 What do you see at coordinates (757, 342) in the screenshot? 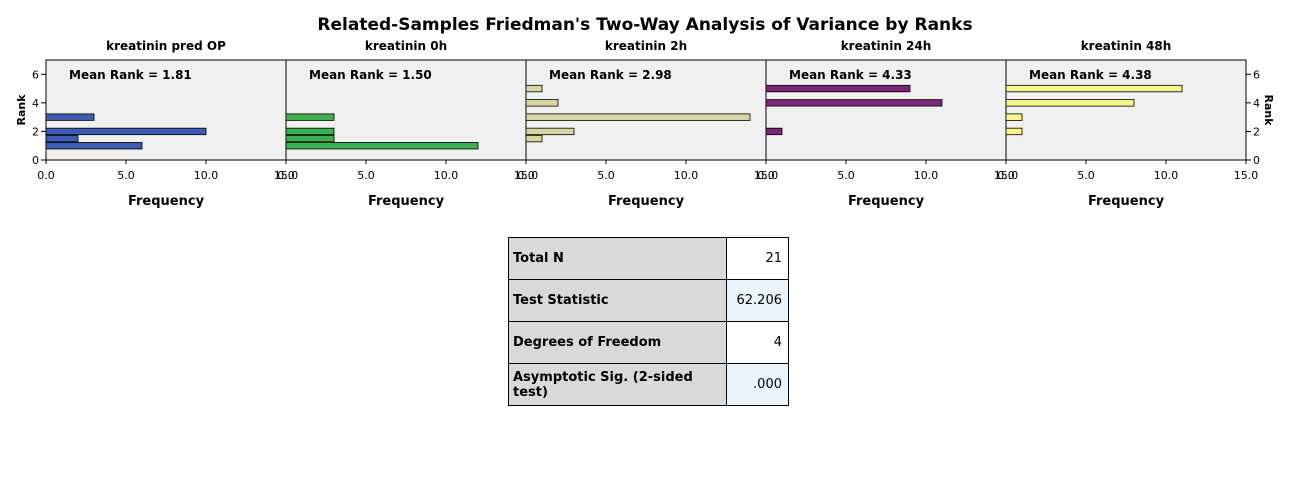
I see `row-value: 4` at bounding box center [757, 342].